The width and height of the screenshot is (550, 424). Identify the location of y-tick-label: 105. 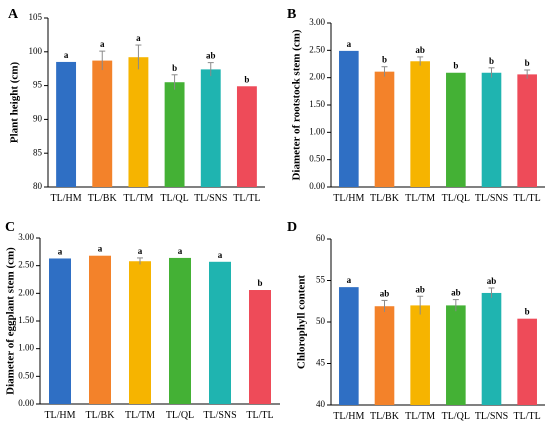
(36, 17).